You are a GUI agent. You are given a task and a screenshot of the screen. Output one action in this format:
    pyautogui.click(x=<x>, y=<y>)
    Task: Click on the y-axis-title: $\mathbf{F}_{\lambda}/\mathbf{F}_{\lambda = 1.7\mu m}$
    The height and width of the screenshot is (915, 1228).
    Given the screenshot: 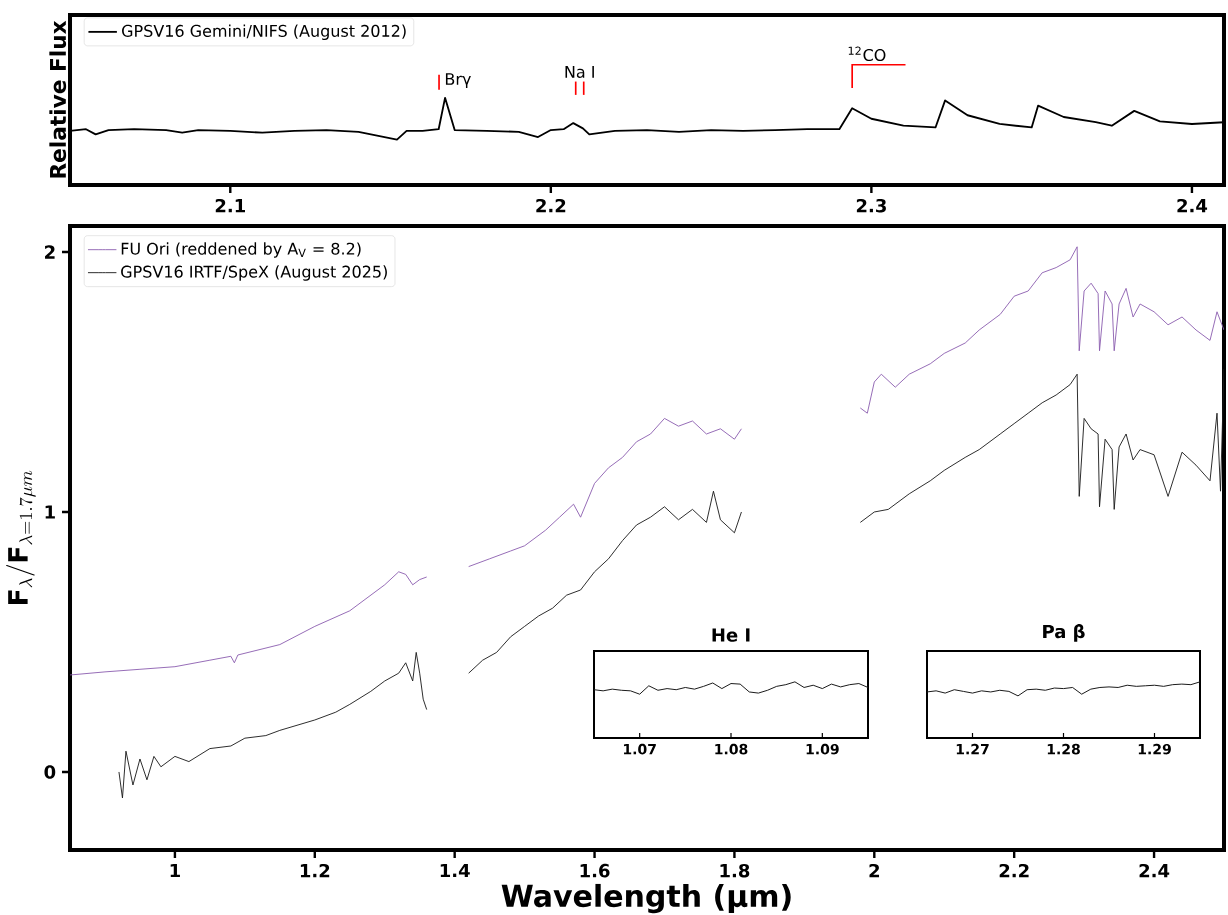 What is the action you would take?
    pyautogui.click(x=21, y=537)
    